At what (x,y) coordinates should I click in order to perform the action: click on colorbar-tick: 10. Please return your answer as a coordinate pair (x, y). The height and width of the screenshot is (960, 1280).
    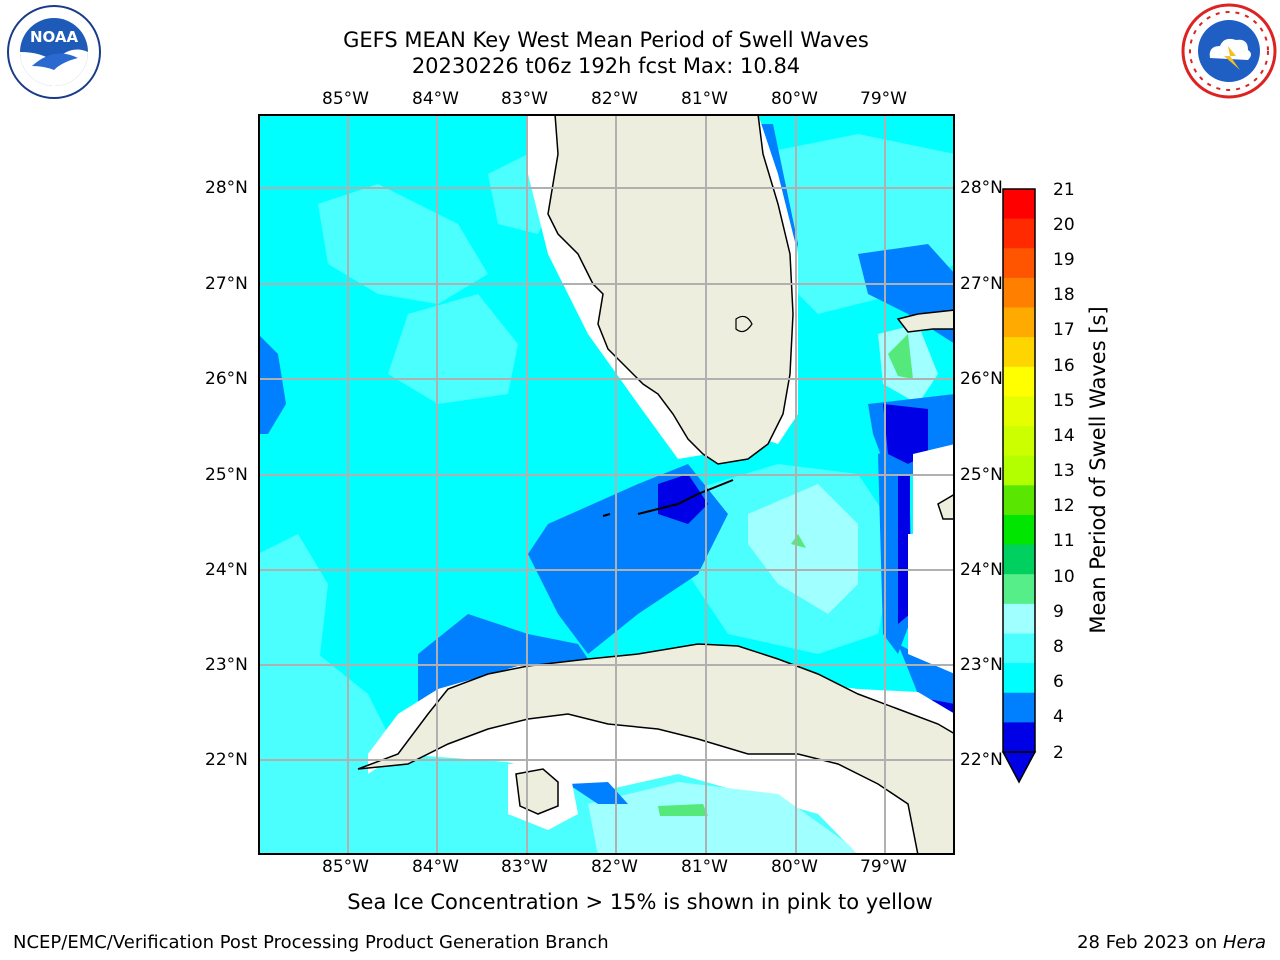
    Looking at the image, I should click on (1064, 577).